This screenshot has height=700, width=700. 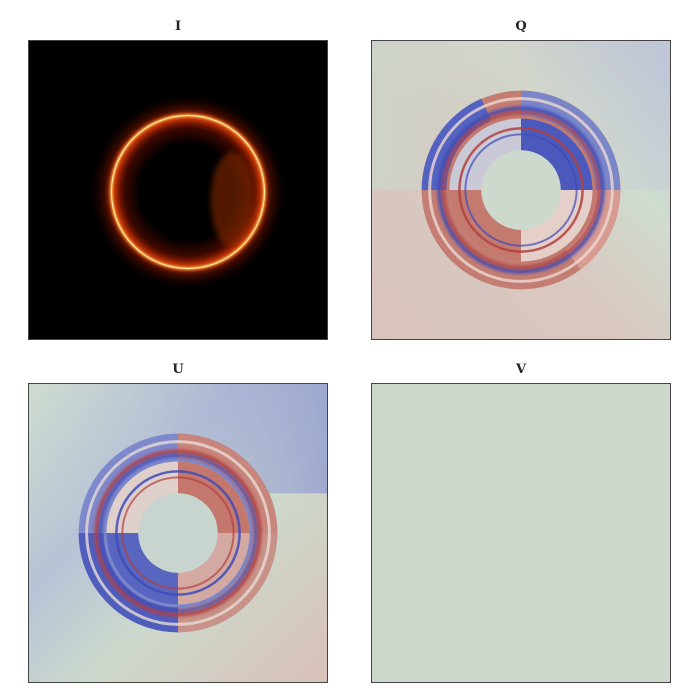 What do you see at coordinates (178, 26) in the screenshot?
I see `panel-title-i: I` at bounding box center [178, 26].